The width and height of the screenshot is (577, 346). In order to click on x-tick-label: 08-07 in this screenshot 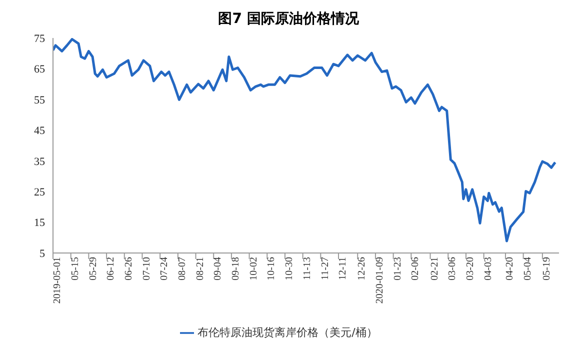, I will do `click(182, 268)`.